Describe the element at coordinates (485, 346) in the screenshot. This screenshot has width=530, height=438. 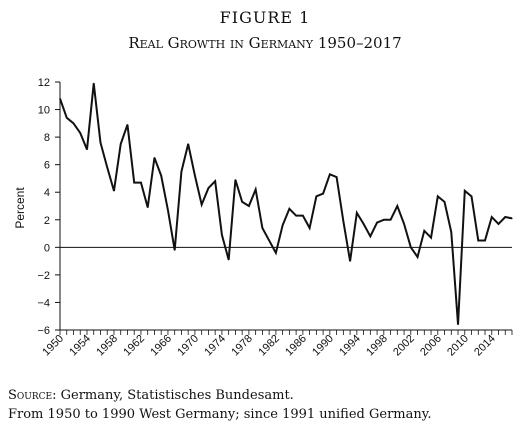
I see `x-tick-label: 2014` at that location.